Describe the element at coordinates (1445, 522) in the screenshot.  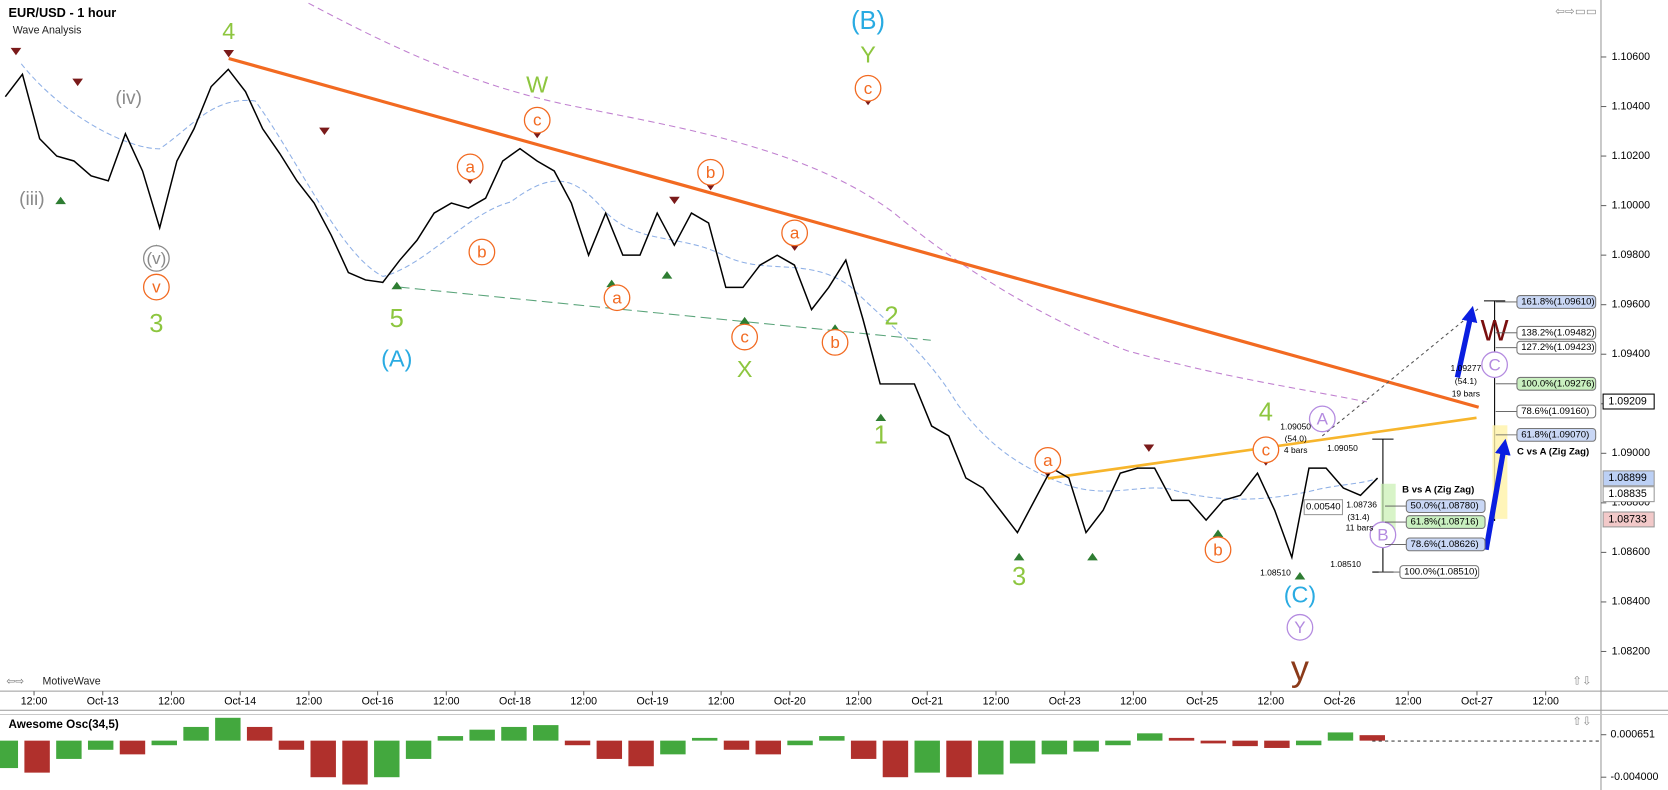
I see `fib-label: 61.8%(1.08716)` at that location.